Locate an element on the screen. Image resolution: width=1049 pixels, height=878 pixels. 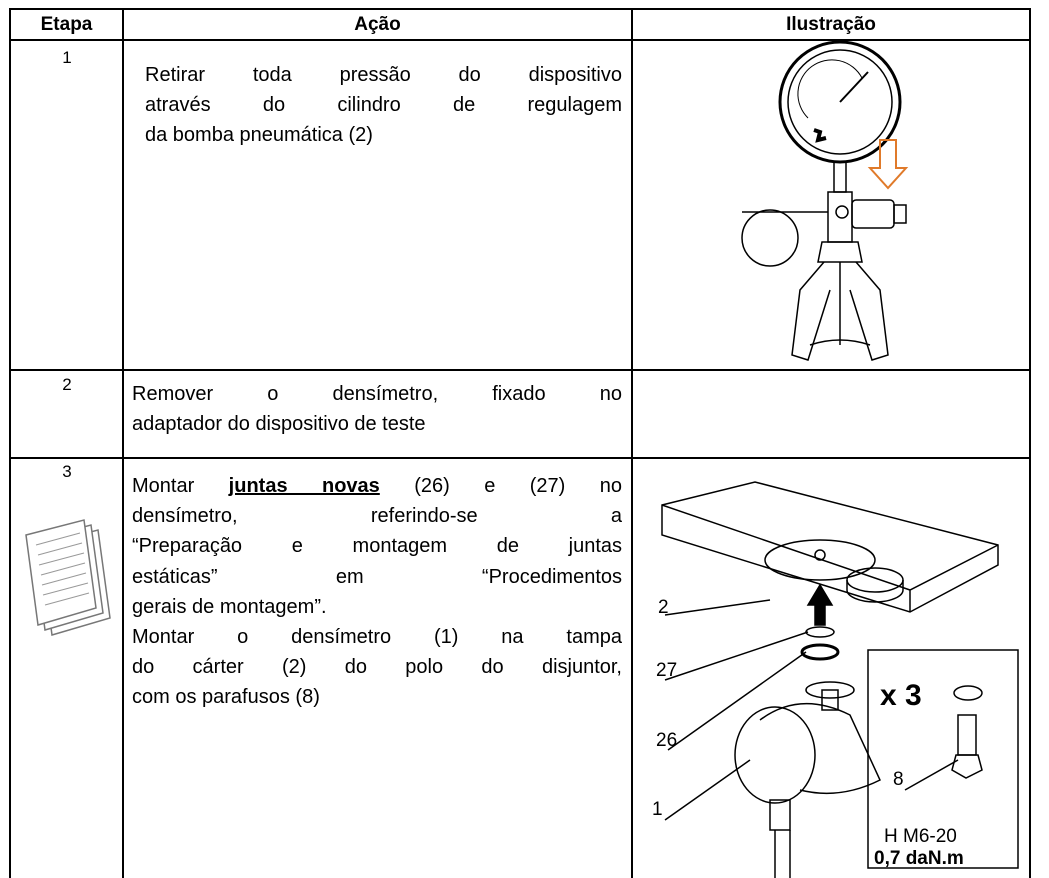
text-line: com os parafusos (8) is located at coordinates (226, 697).